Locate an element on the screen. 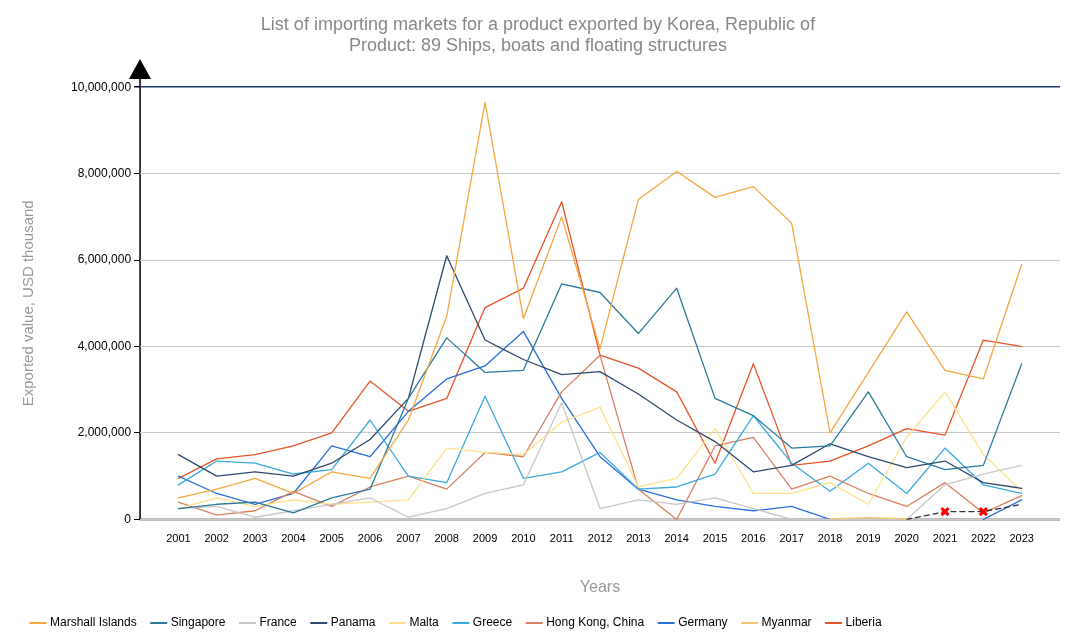 This screenshot has height=639, width=1072. y-tick-label: 10,000,000 is located at coordinates (101, 86).